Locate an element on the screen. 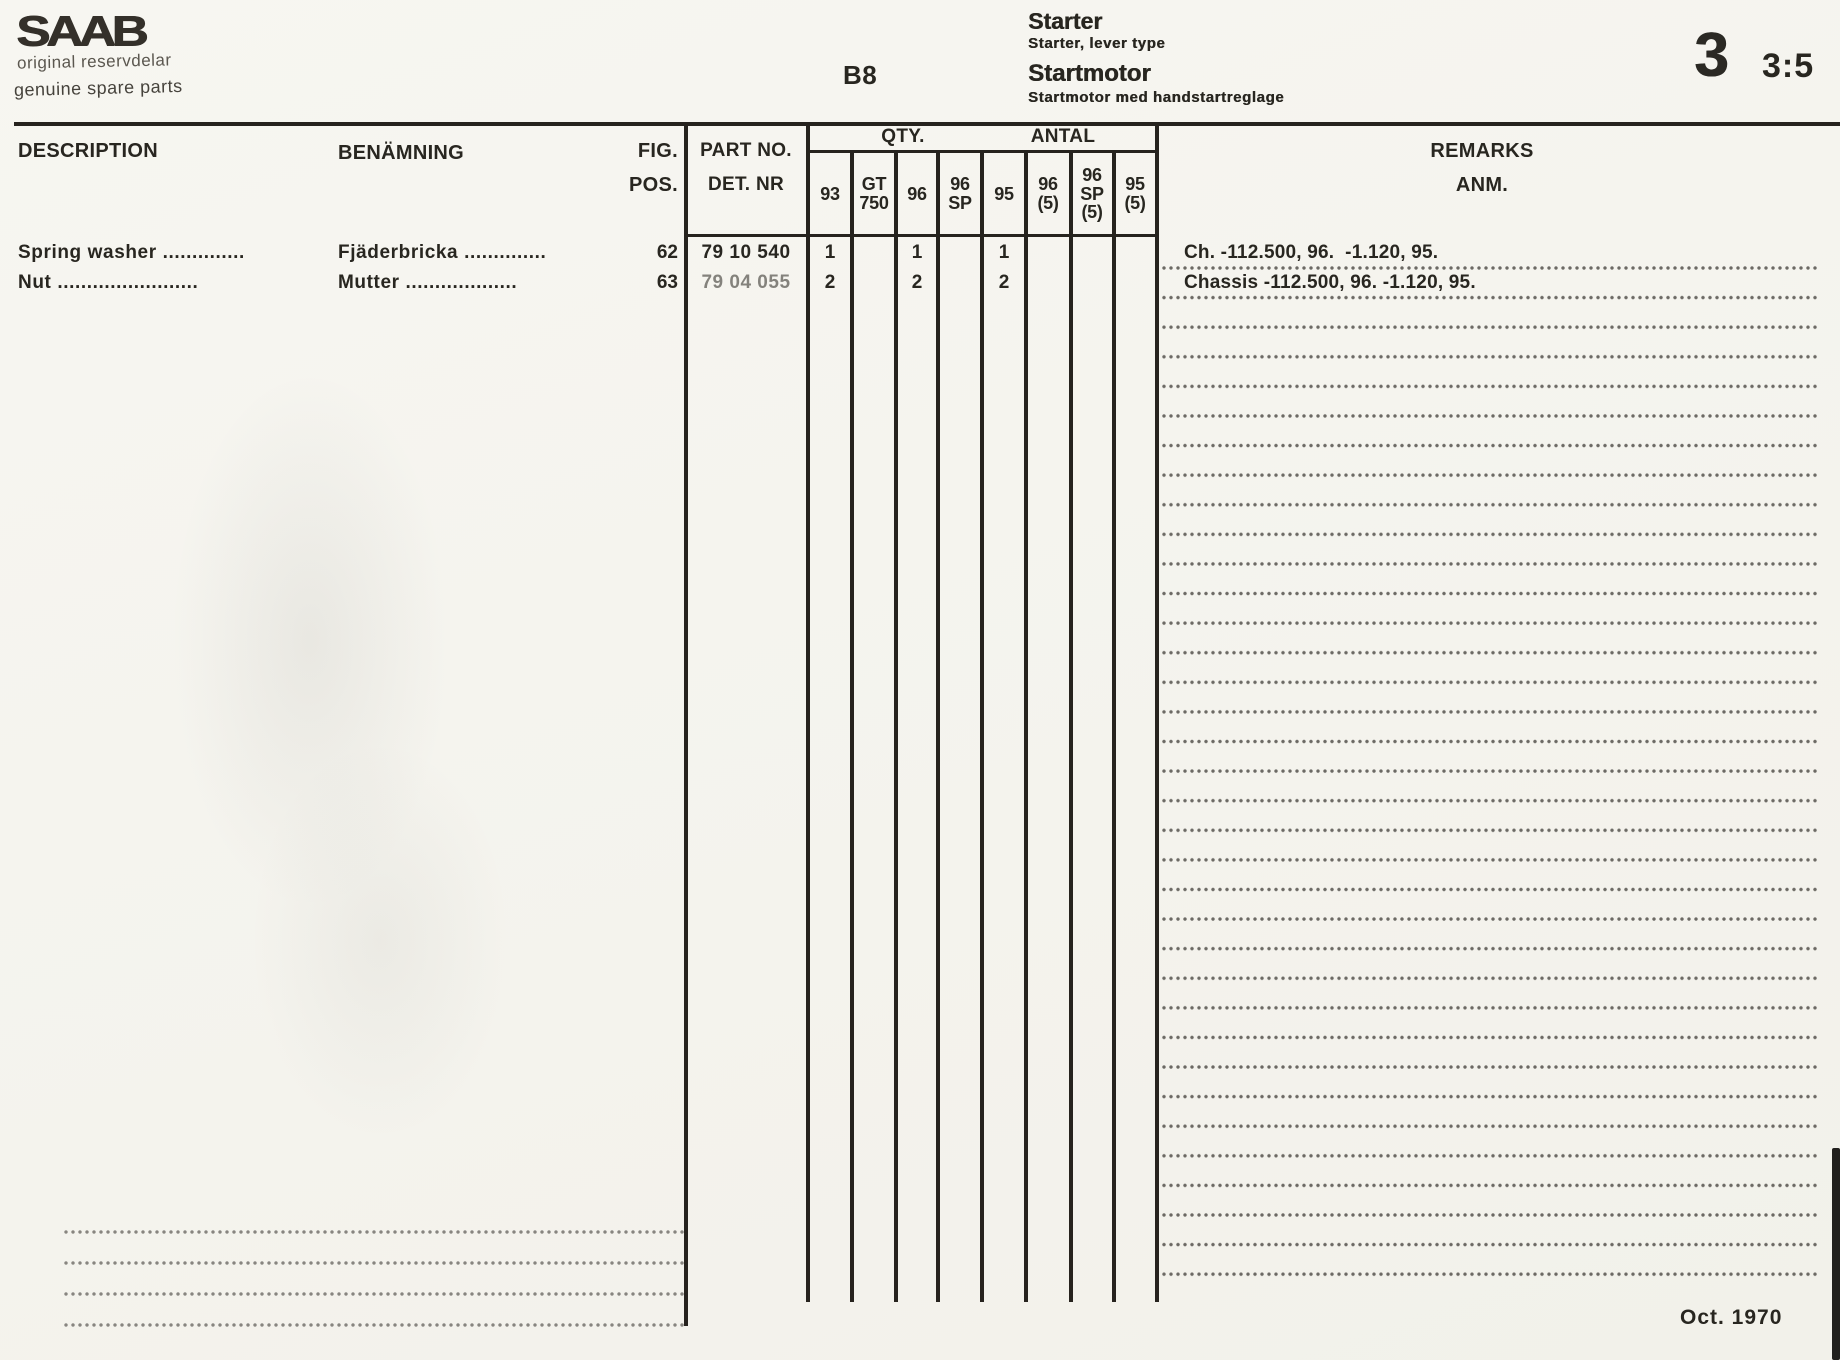 The height and width of the screenshot is (1360, 1840). bottom-left-dotted-lines is located at coordinates (374, 1279).